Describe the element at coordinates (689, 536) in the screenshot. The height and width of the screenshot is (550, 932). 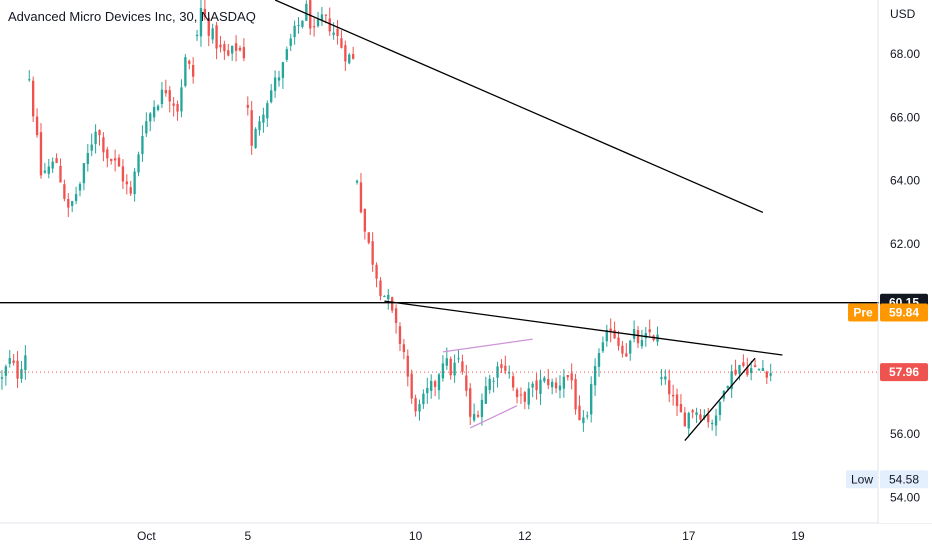
I see `time-tick-label: 17` at that location.